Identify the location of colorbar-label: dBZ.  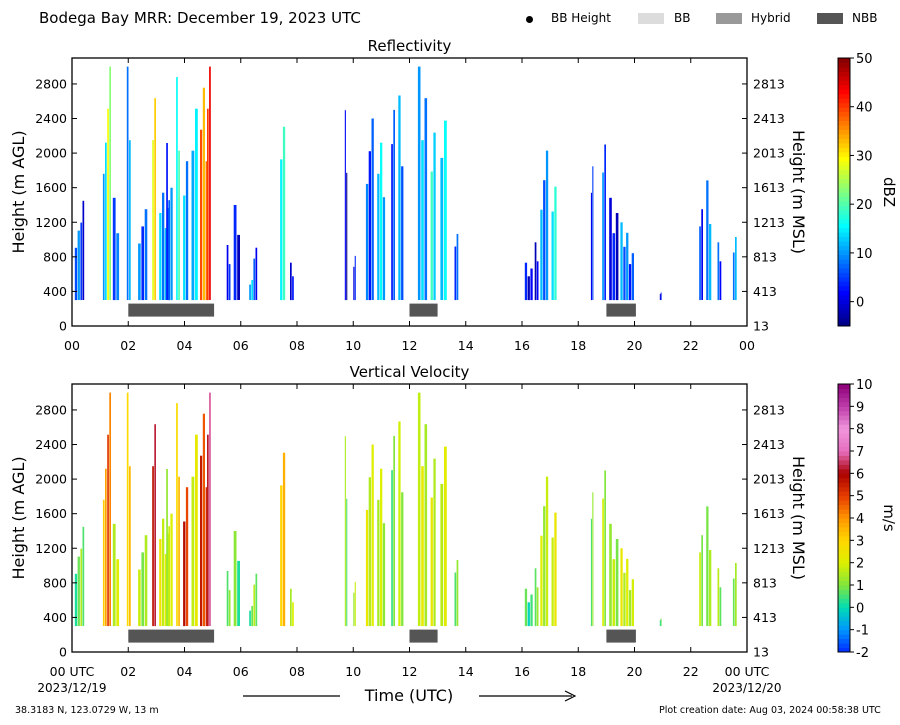
(889, 192).